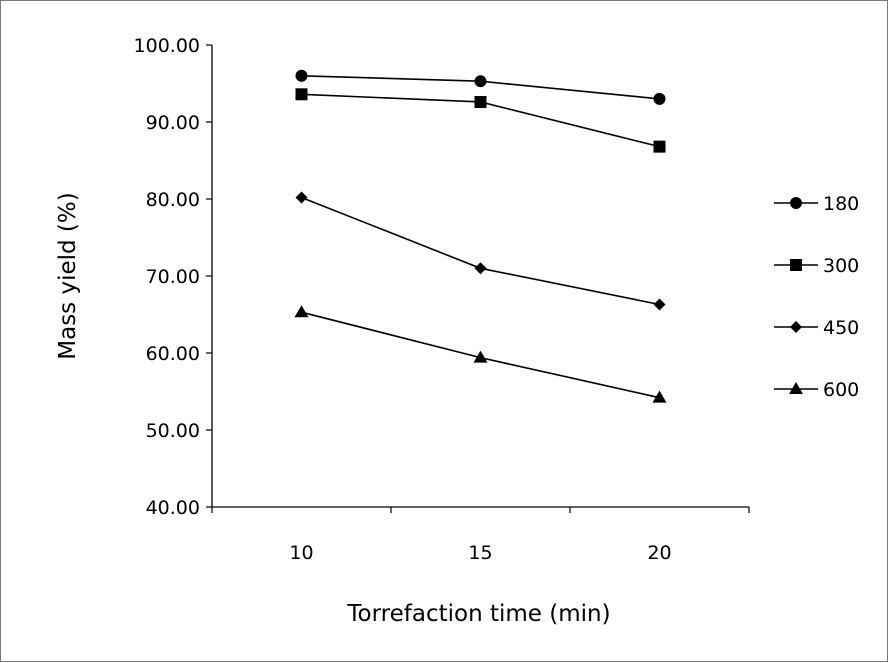 This screenshot has height=663, width=888. Describe the element at coordinates (480, 535) in the screenshot. I see `x-axis-ticks: 10 15 20` at that location.